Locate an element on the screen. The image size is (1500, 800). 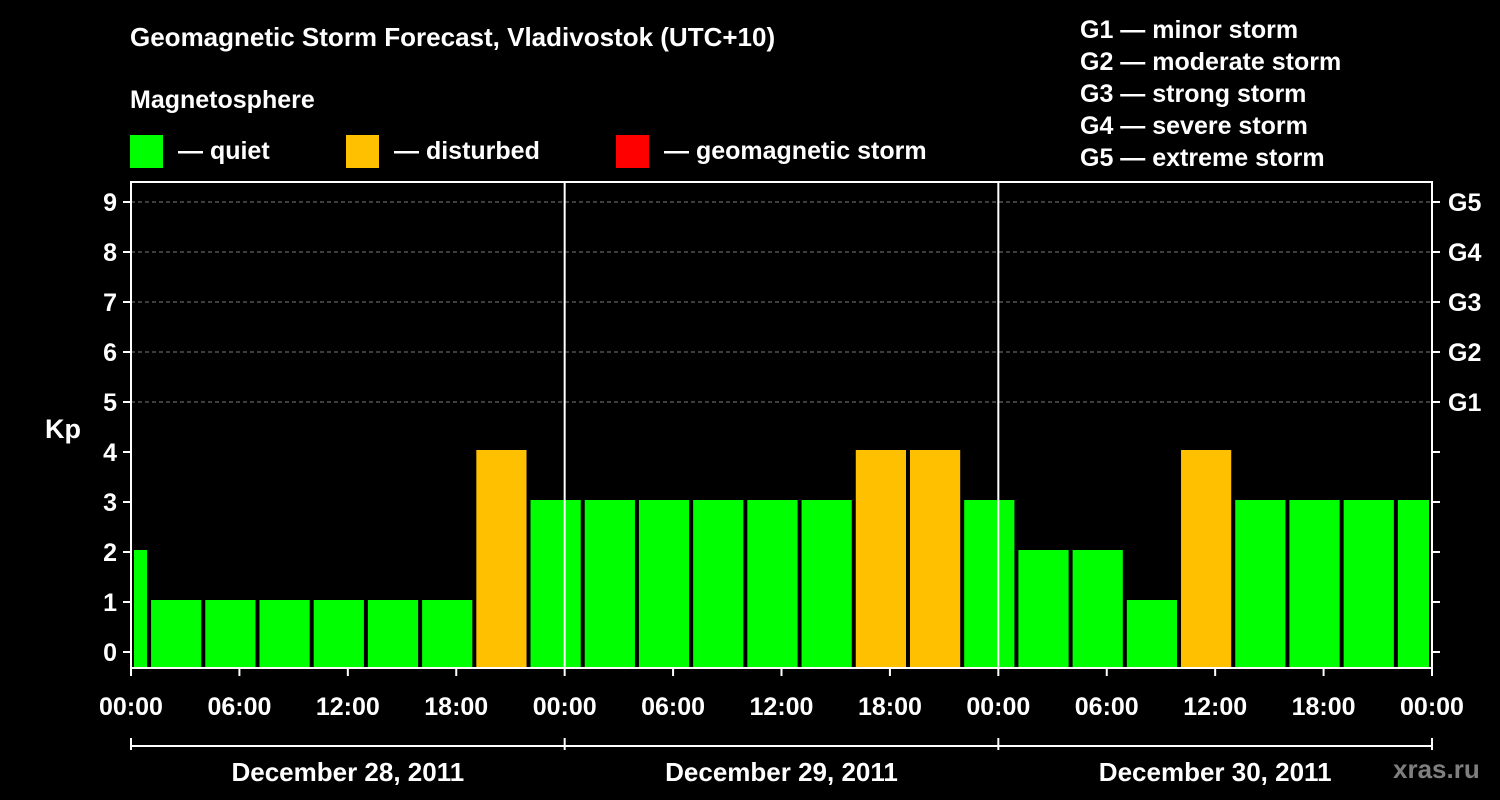
legend-label-quiet: — quiet is located at coordinates (224, 150).